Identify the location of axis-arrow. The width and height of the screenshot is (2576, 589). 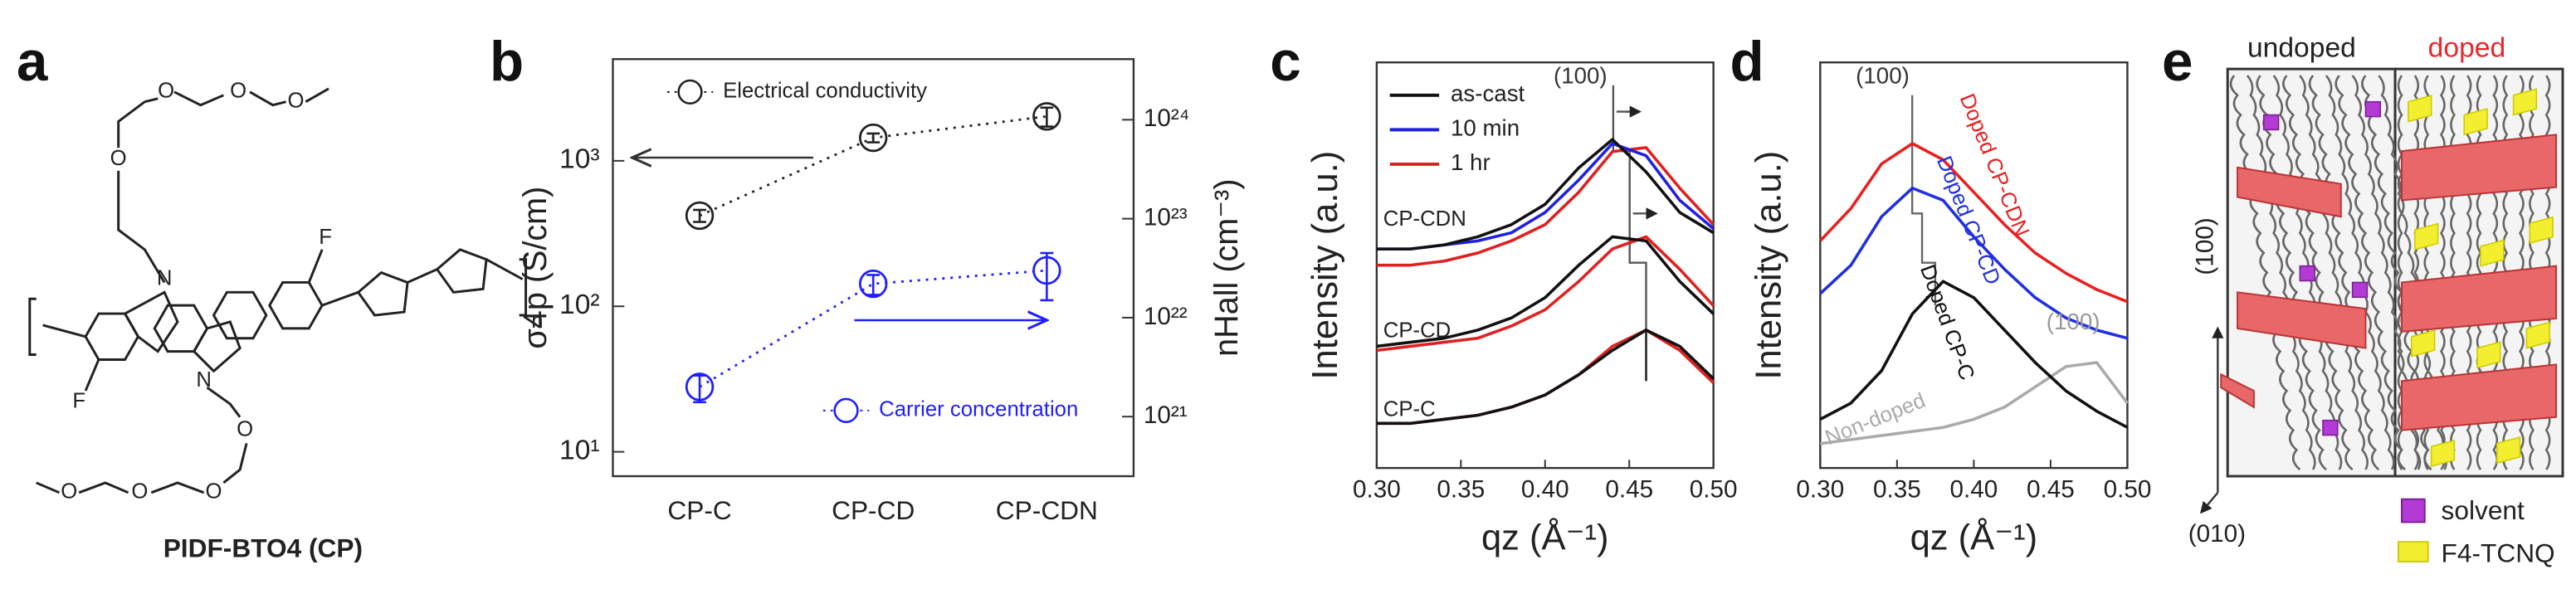
(2209, 503).